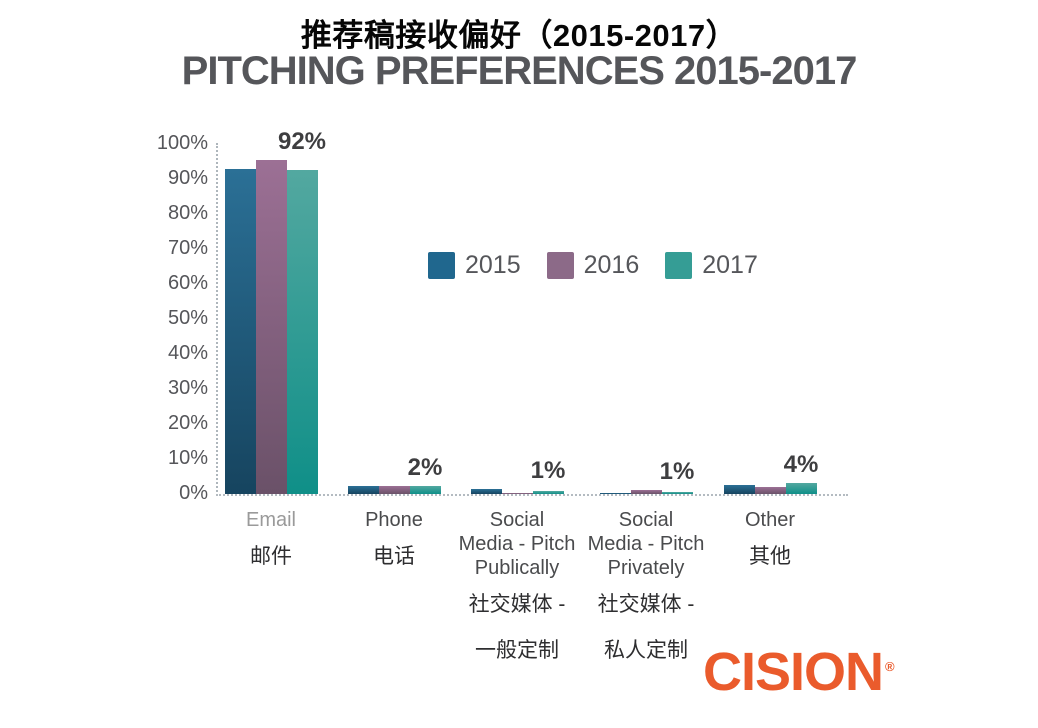  What do you see at coordinates (770, 556) in the screenshot?
I see `category-label-zh: 其他` at bounding box center [770, 556].